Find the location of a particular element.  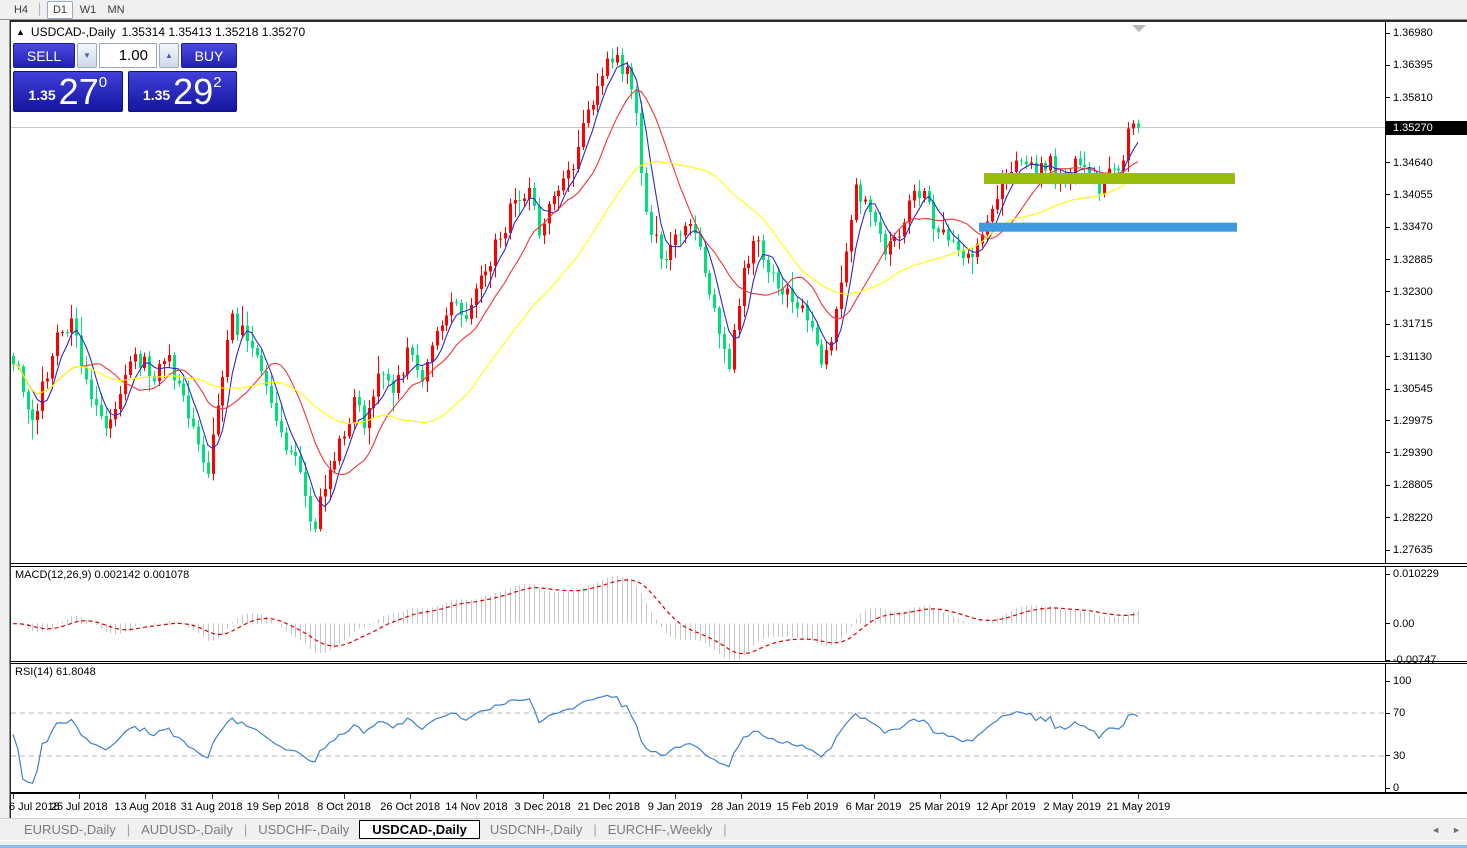

symbol-tab-usdcnh-daily: USDCNH-,Daily is located at coordinates (536, 829).